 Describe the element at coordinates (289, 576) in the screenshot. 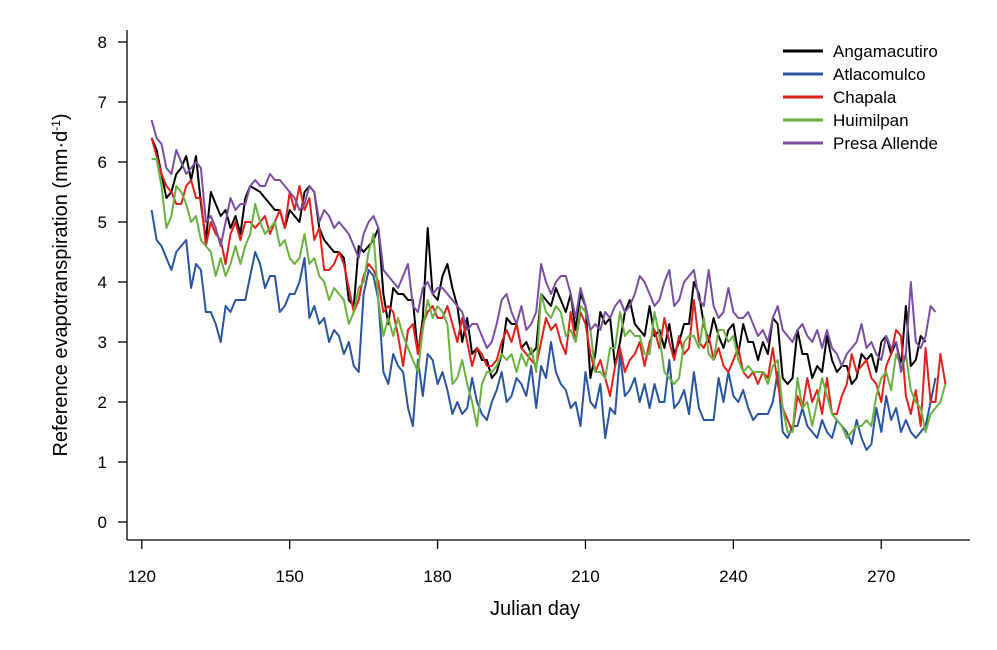

I see `x-tick-label: 150` at that location.